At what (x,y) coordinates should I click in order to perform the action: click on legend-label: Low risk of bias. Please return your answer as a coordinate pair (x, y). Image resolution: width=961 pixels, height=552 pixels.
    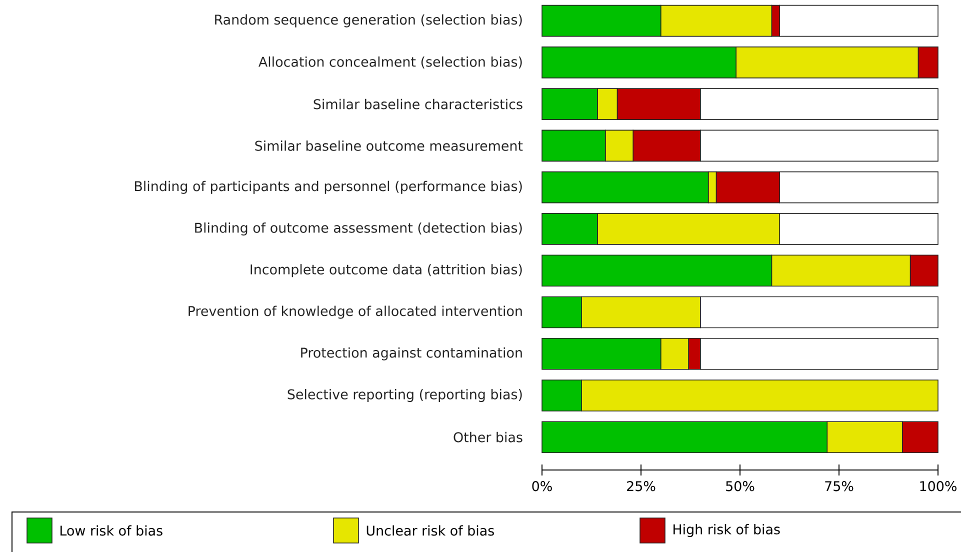
    Looking at the image, I should click on (111, 530).